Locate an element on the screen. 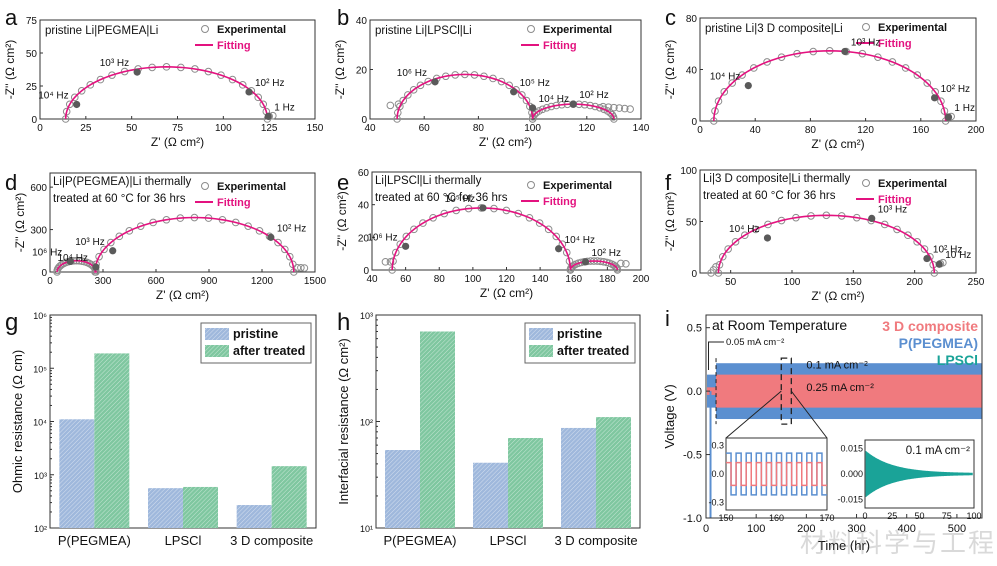  bar-pristine is located at coordinates (77, 473).